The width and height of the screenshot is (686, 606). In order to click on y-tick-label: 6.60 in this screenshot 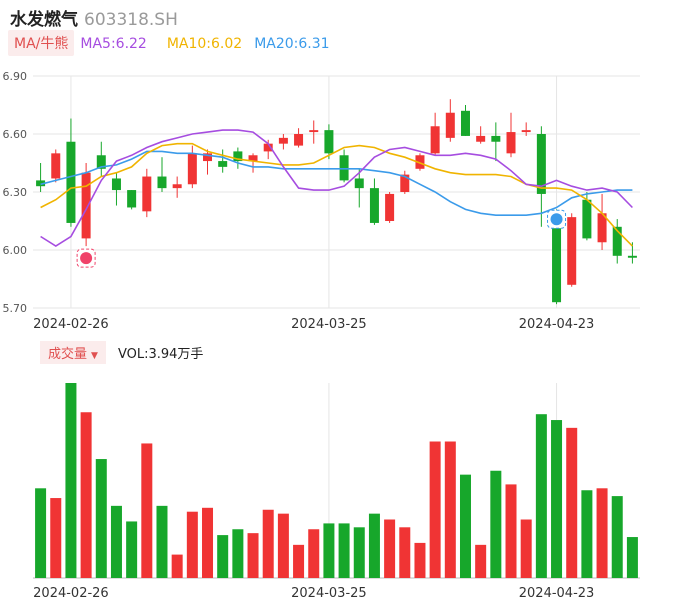, I will do `click(15, 134)`.